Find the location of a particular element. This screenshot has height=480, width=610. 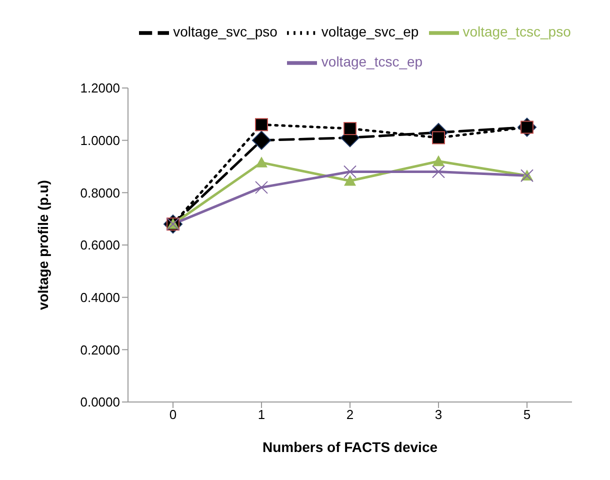

legend-label: voltage_svc_ep is located at coordinates (370, 32).